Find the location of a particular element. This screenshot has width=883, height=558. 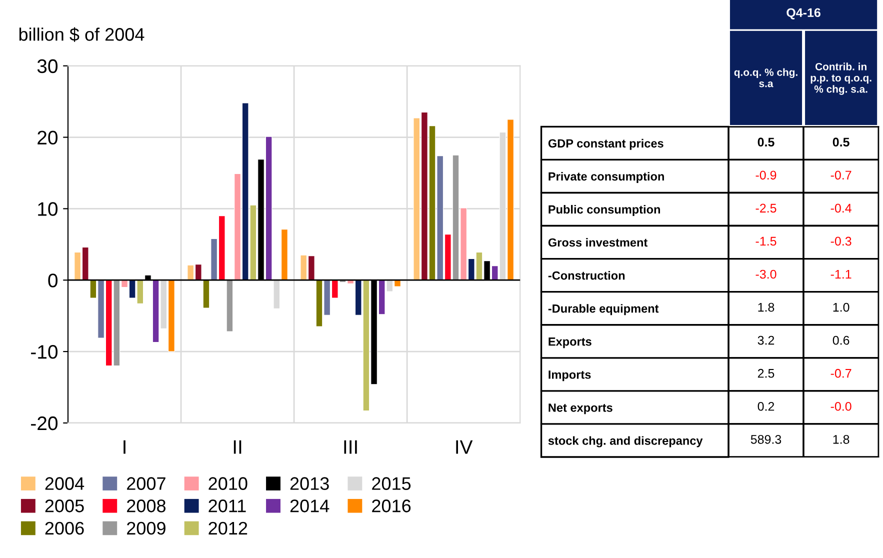

data-label: -0.0 is located at coordinates (841, 406).